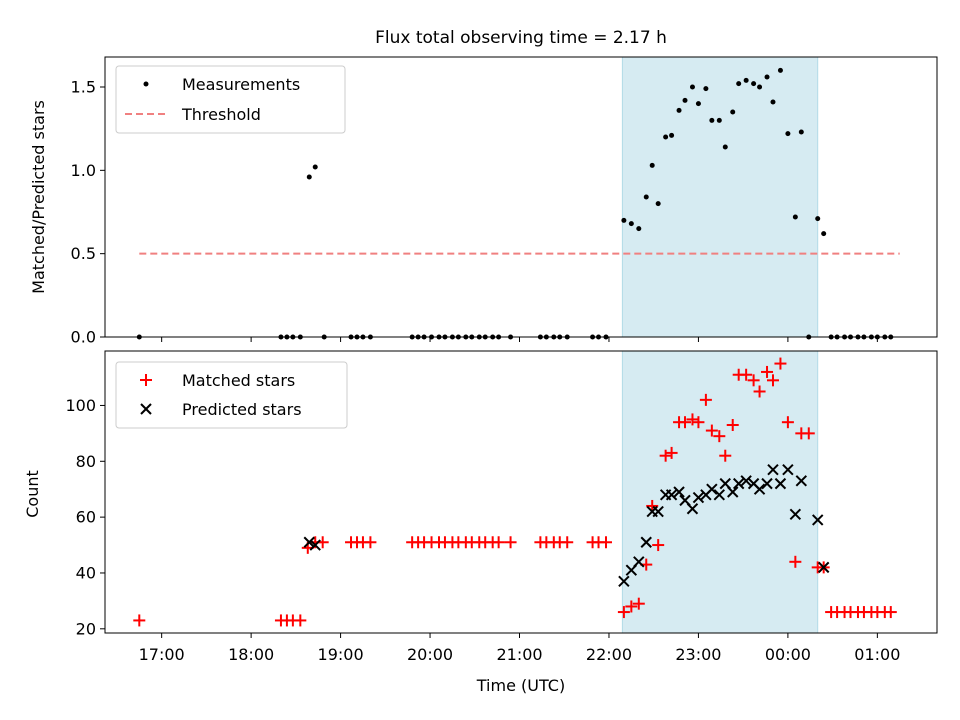  Describe the element at coordinates (86, 572) in the screenshot. I see `y-tick-label: 40` at that location.